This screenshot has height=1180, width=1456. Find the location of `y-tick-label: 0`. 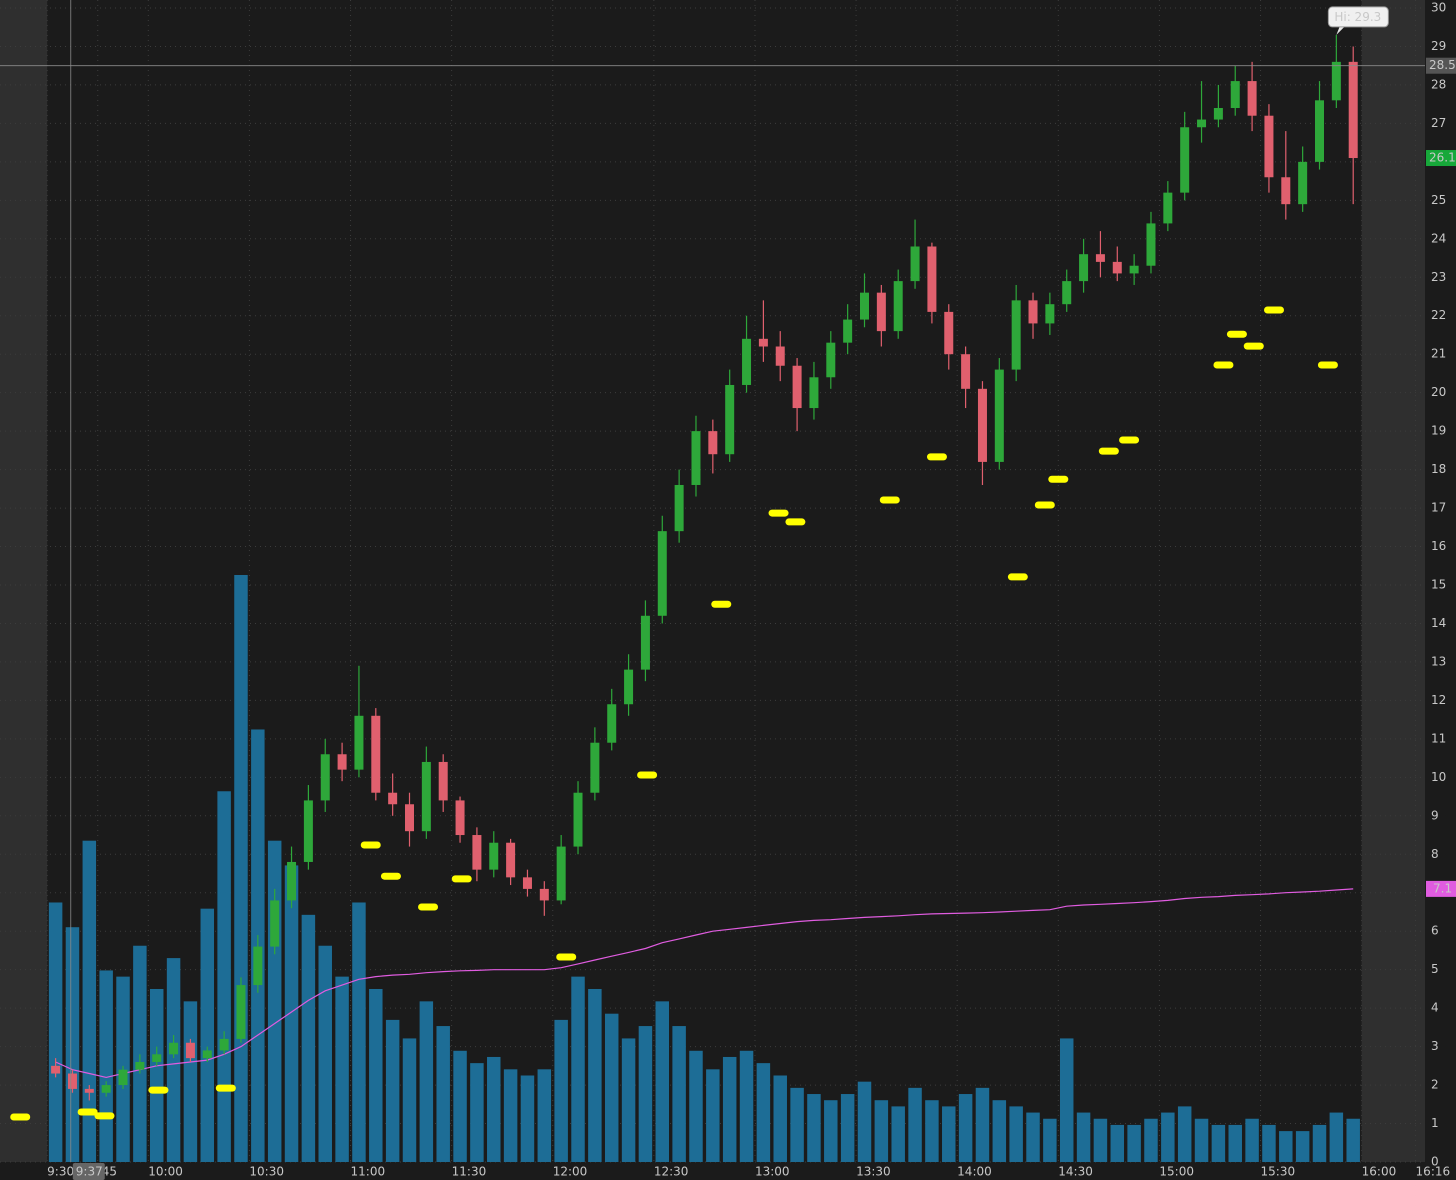

y-tick-label: 0 is located at coordinates (1435, 1162).